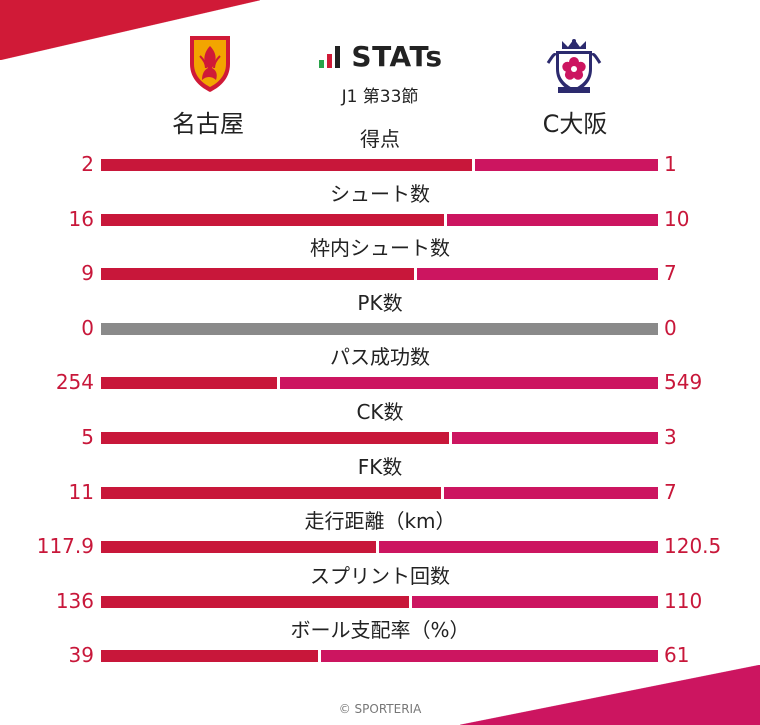  Describe the element at coordinates (670, 436) in the screenshot. I see `stat-away-value: 3` at that location.